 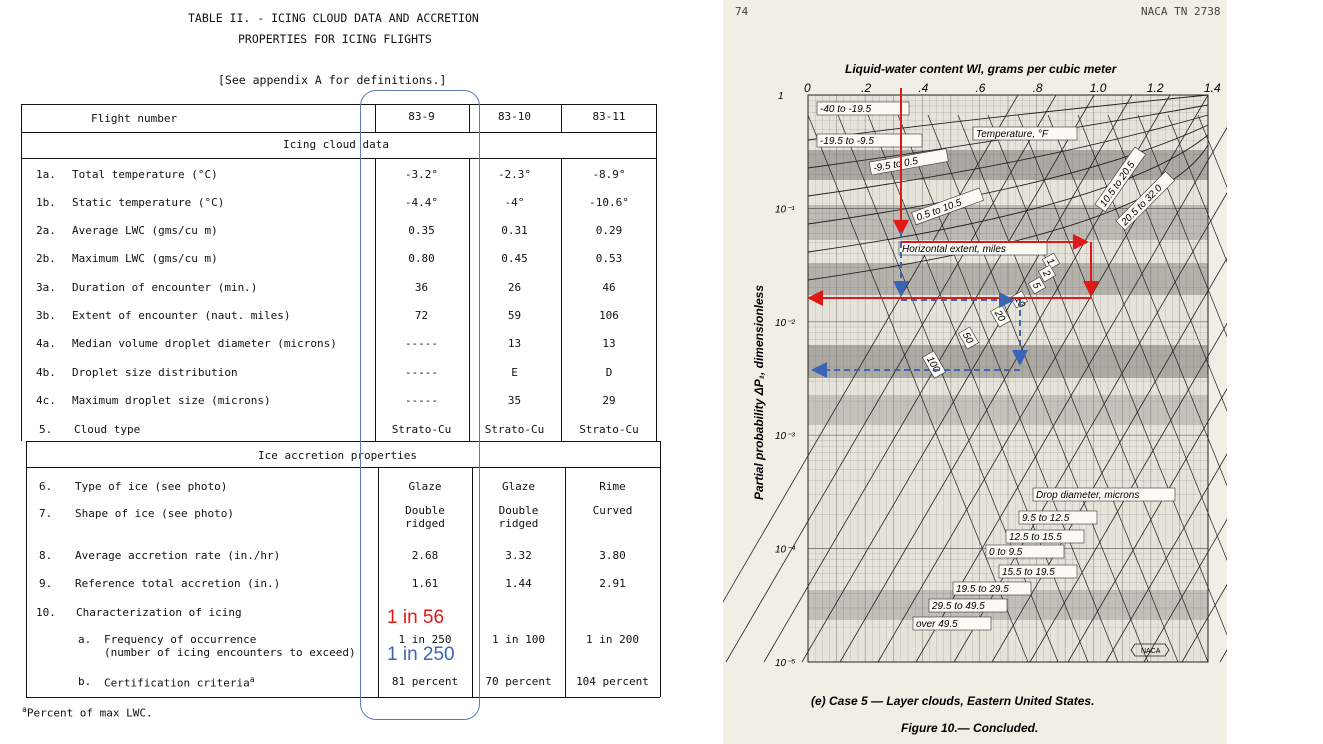 I want to click on table-cell: 1.44, so click(x=518, y=583).